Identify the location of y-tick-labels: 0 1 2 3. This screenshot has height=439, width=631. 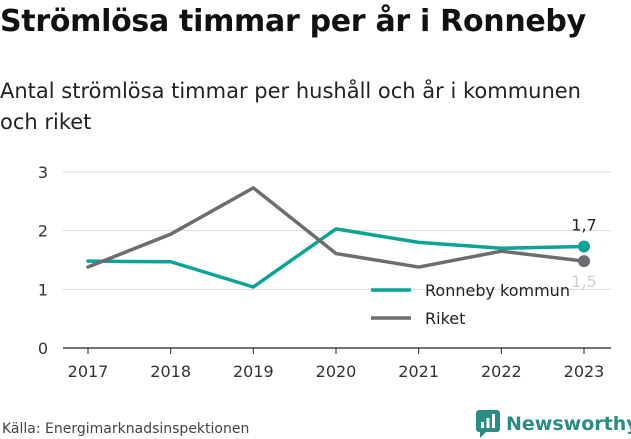
(43, 260).